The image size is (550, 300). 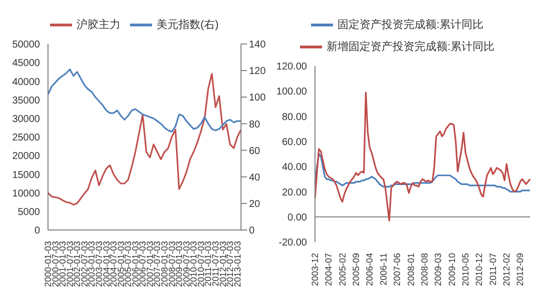 I want to click on y-tick-label: 0, so click(x=37, y=231).